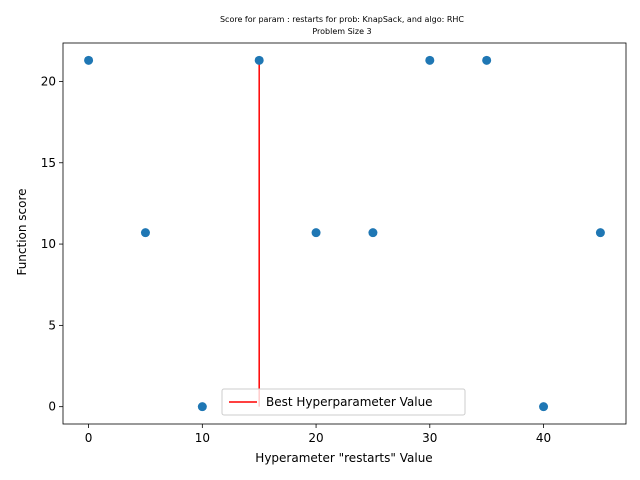  What do you see at coordinates (543, 438) in the screenshot?
I see `x-tick-label: 40` at bounding box center [543, 438].